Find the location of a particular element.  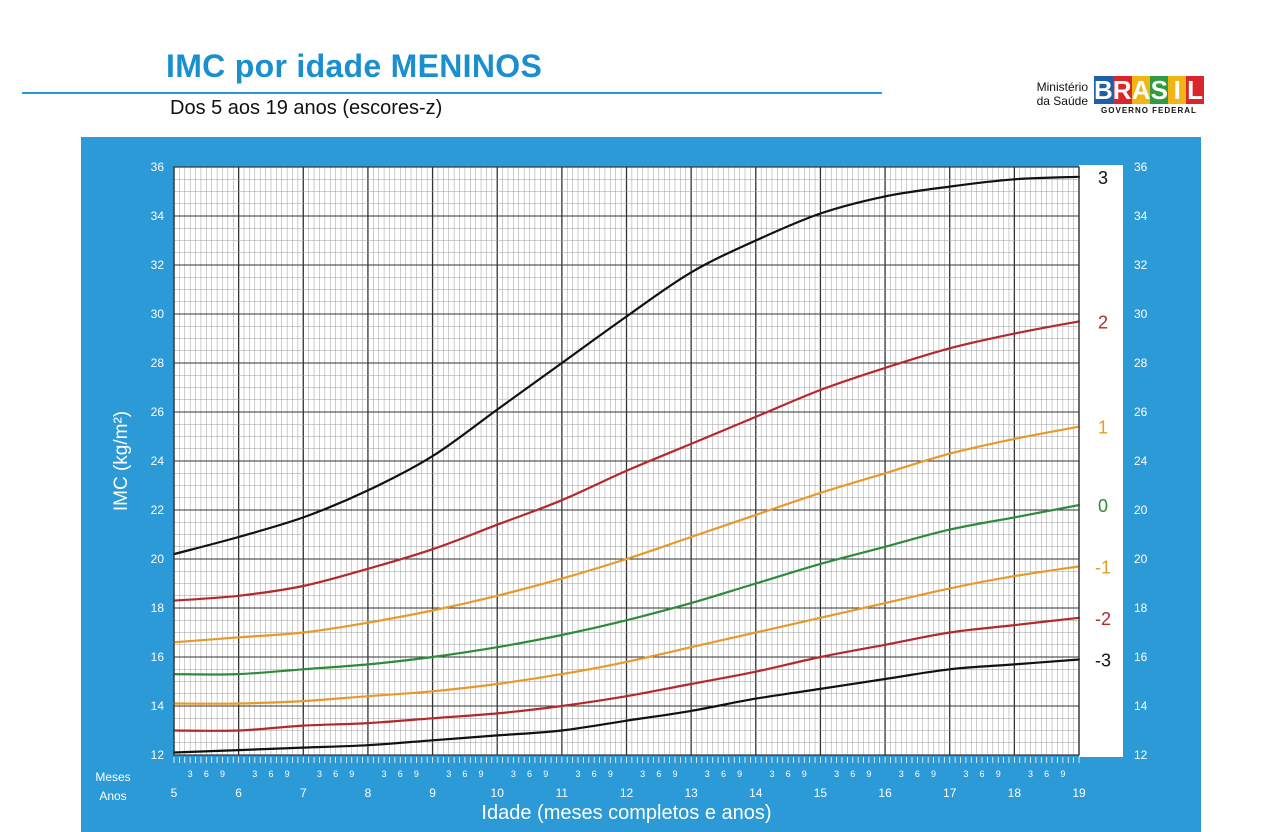

y-axis-label: IMC (kg/m²) is located at coordinates (121, 461).